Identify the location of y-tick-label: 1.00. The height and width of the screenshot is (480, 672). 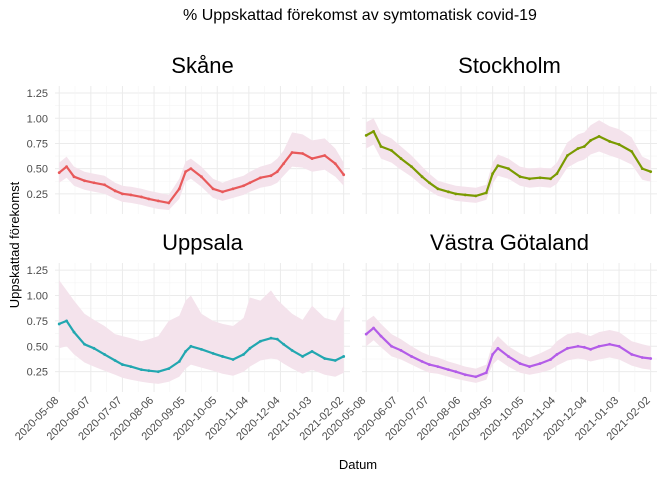
(37, 119).